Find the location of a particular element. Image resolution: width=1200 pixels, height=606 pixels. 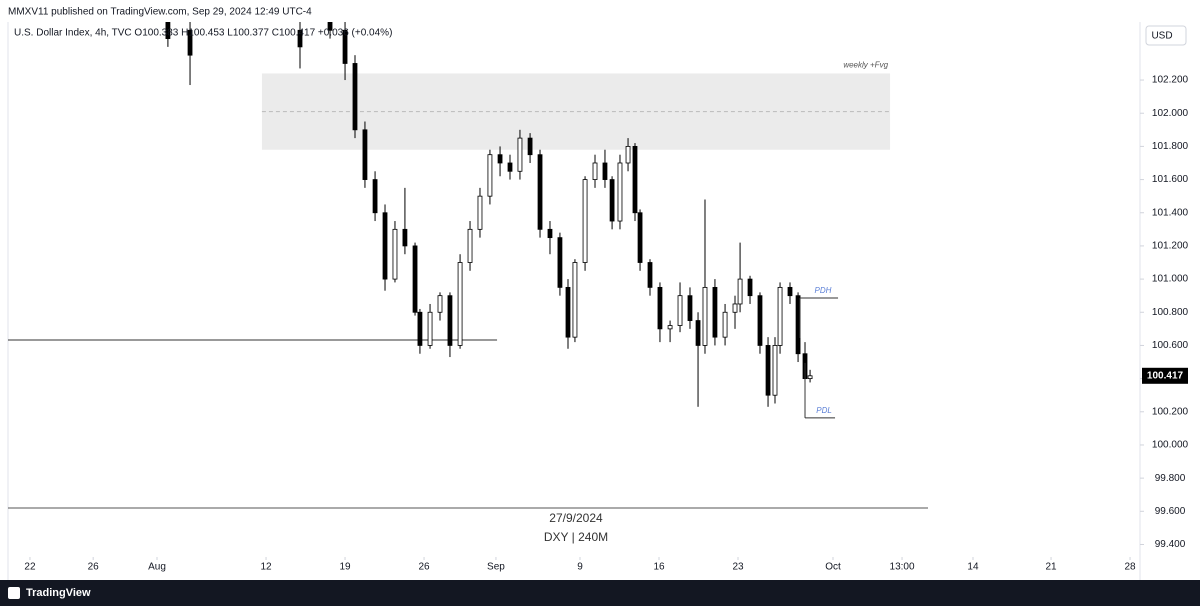

y-tick-label: 100.200 is located at coordinates (1170, 411).